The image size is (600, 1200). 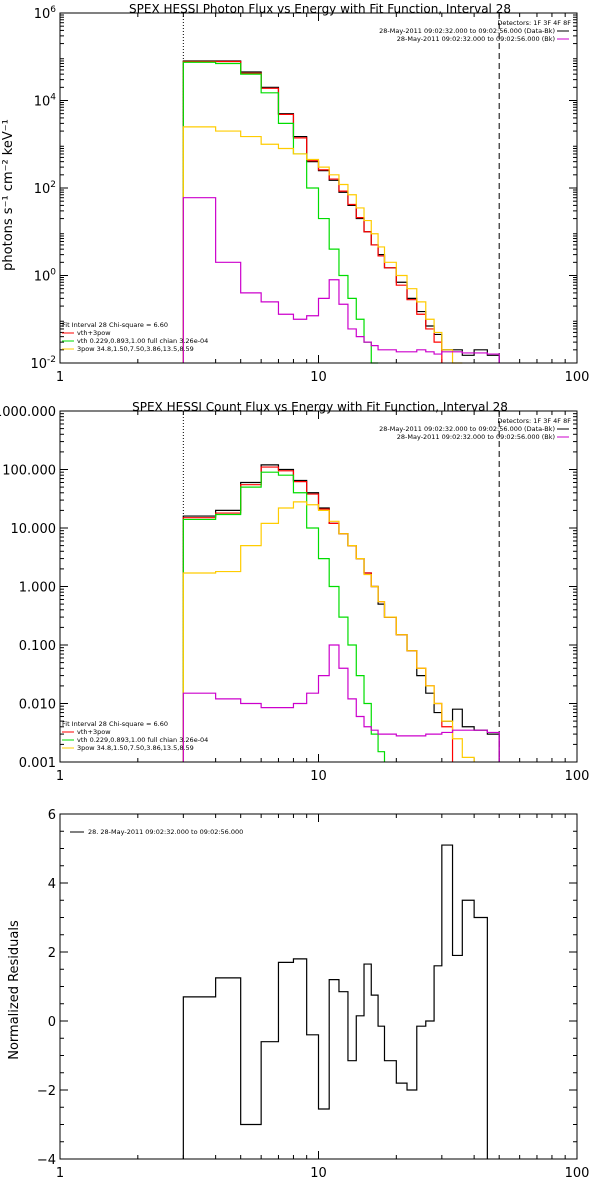 I want to click on y-tick-label: 100.000, so click(x=29, y=471).